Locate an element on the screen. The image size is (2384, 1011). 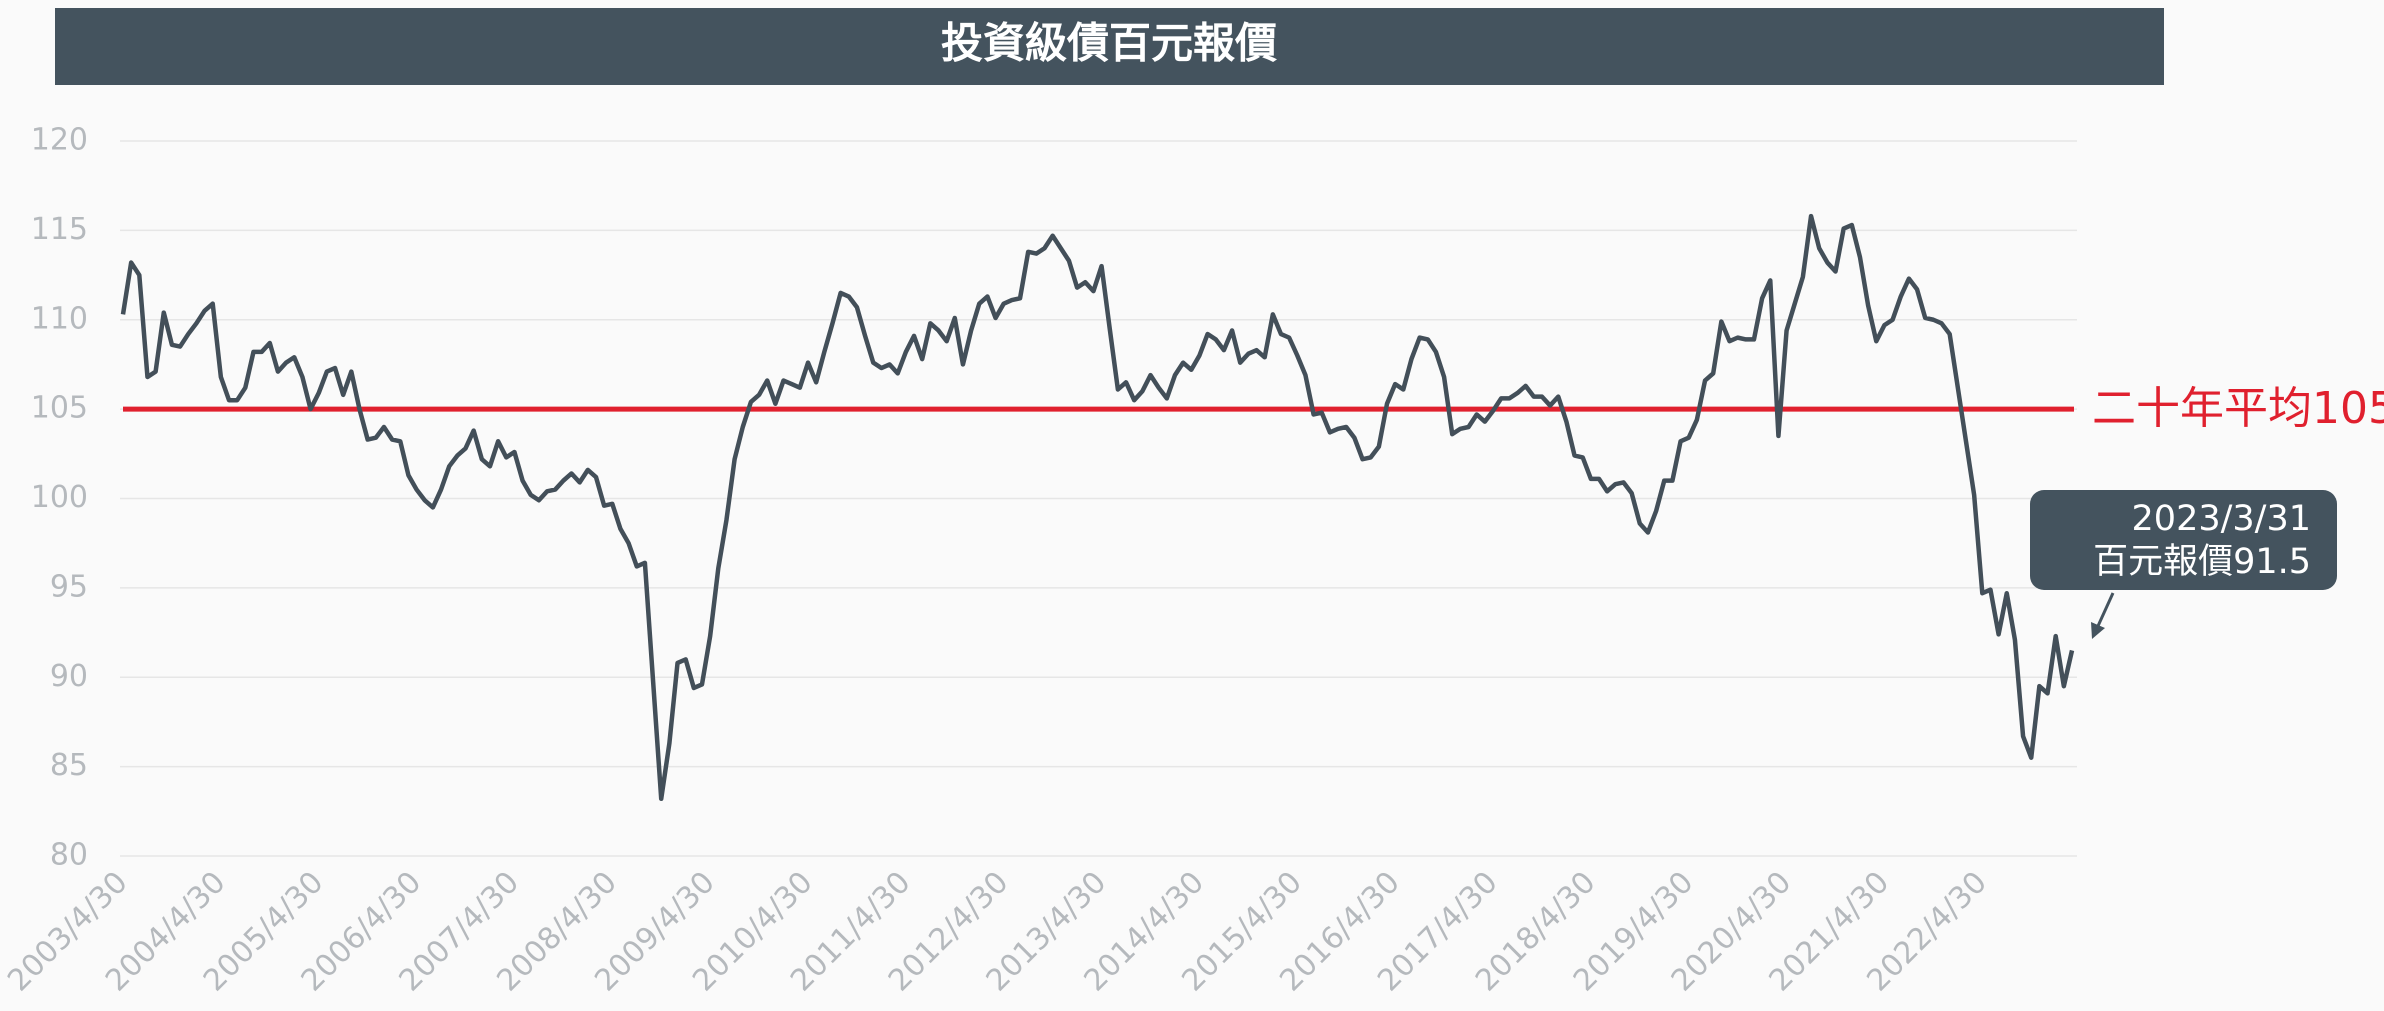
y-tick-label: 80 is located at coordinates (69, 855).